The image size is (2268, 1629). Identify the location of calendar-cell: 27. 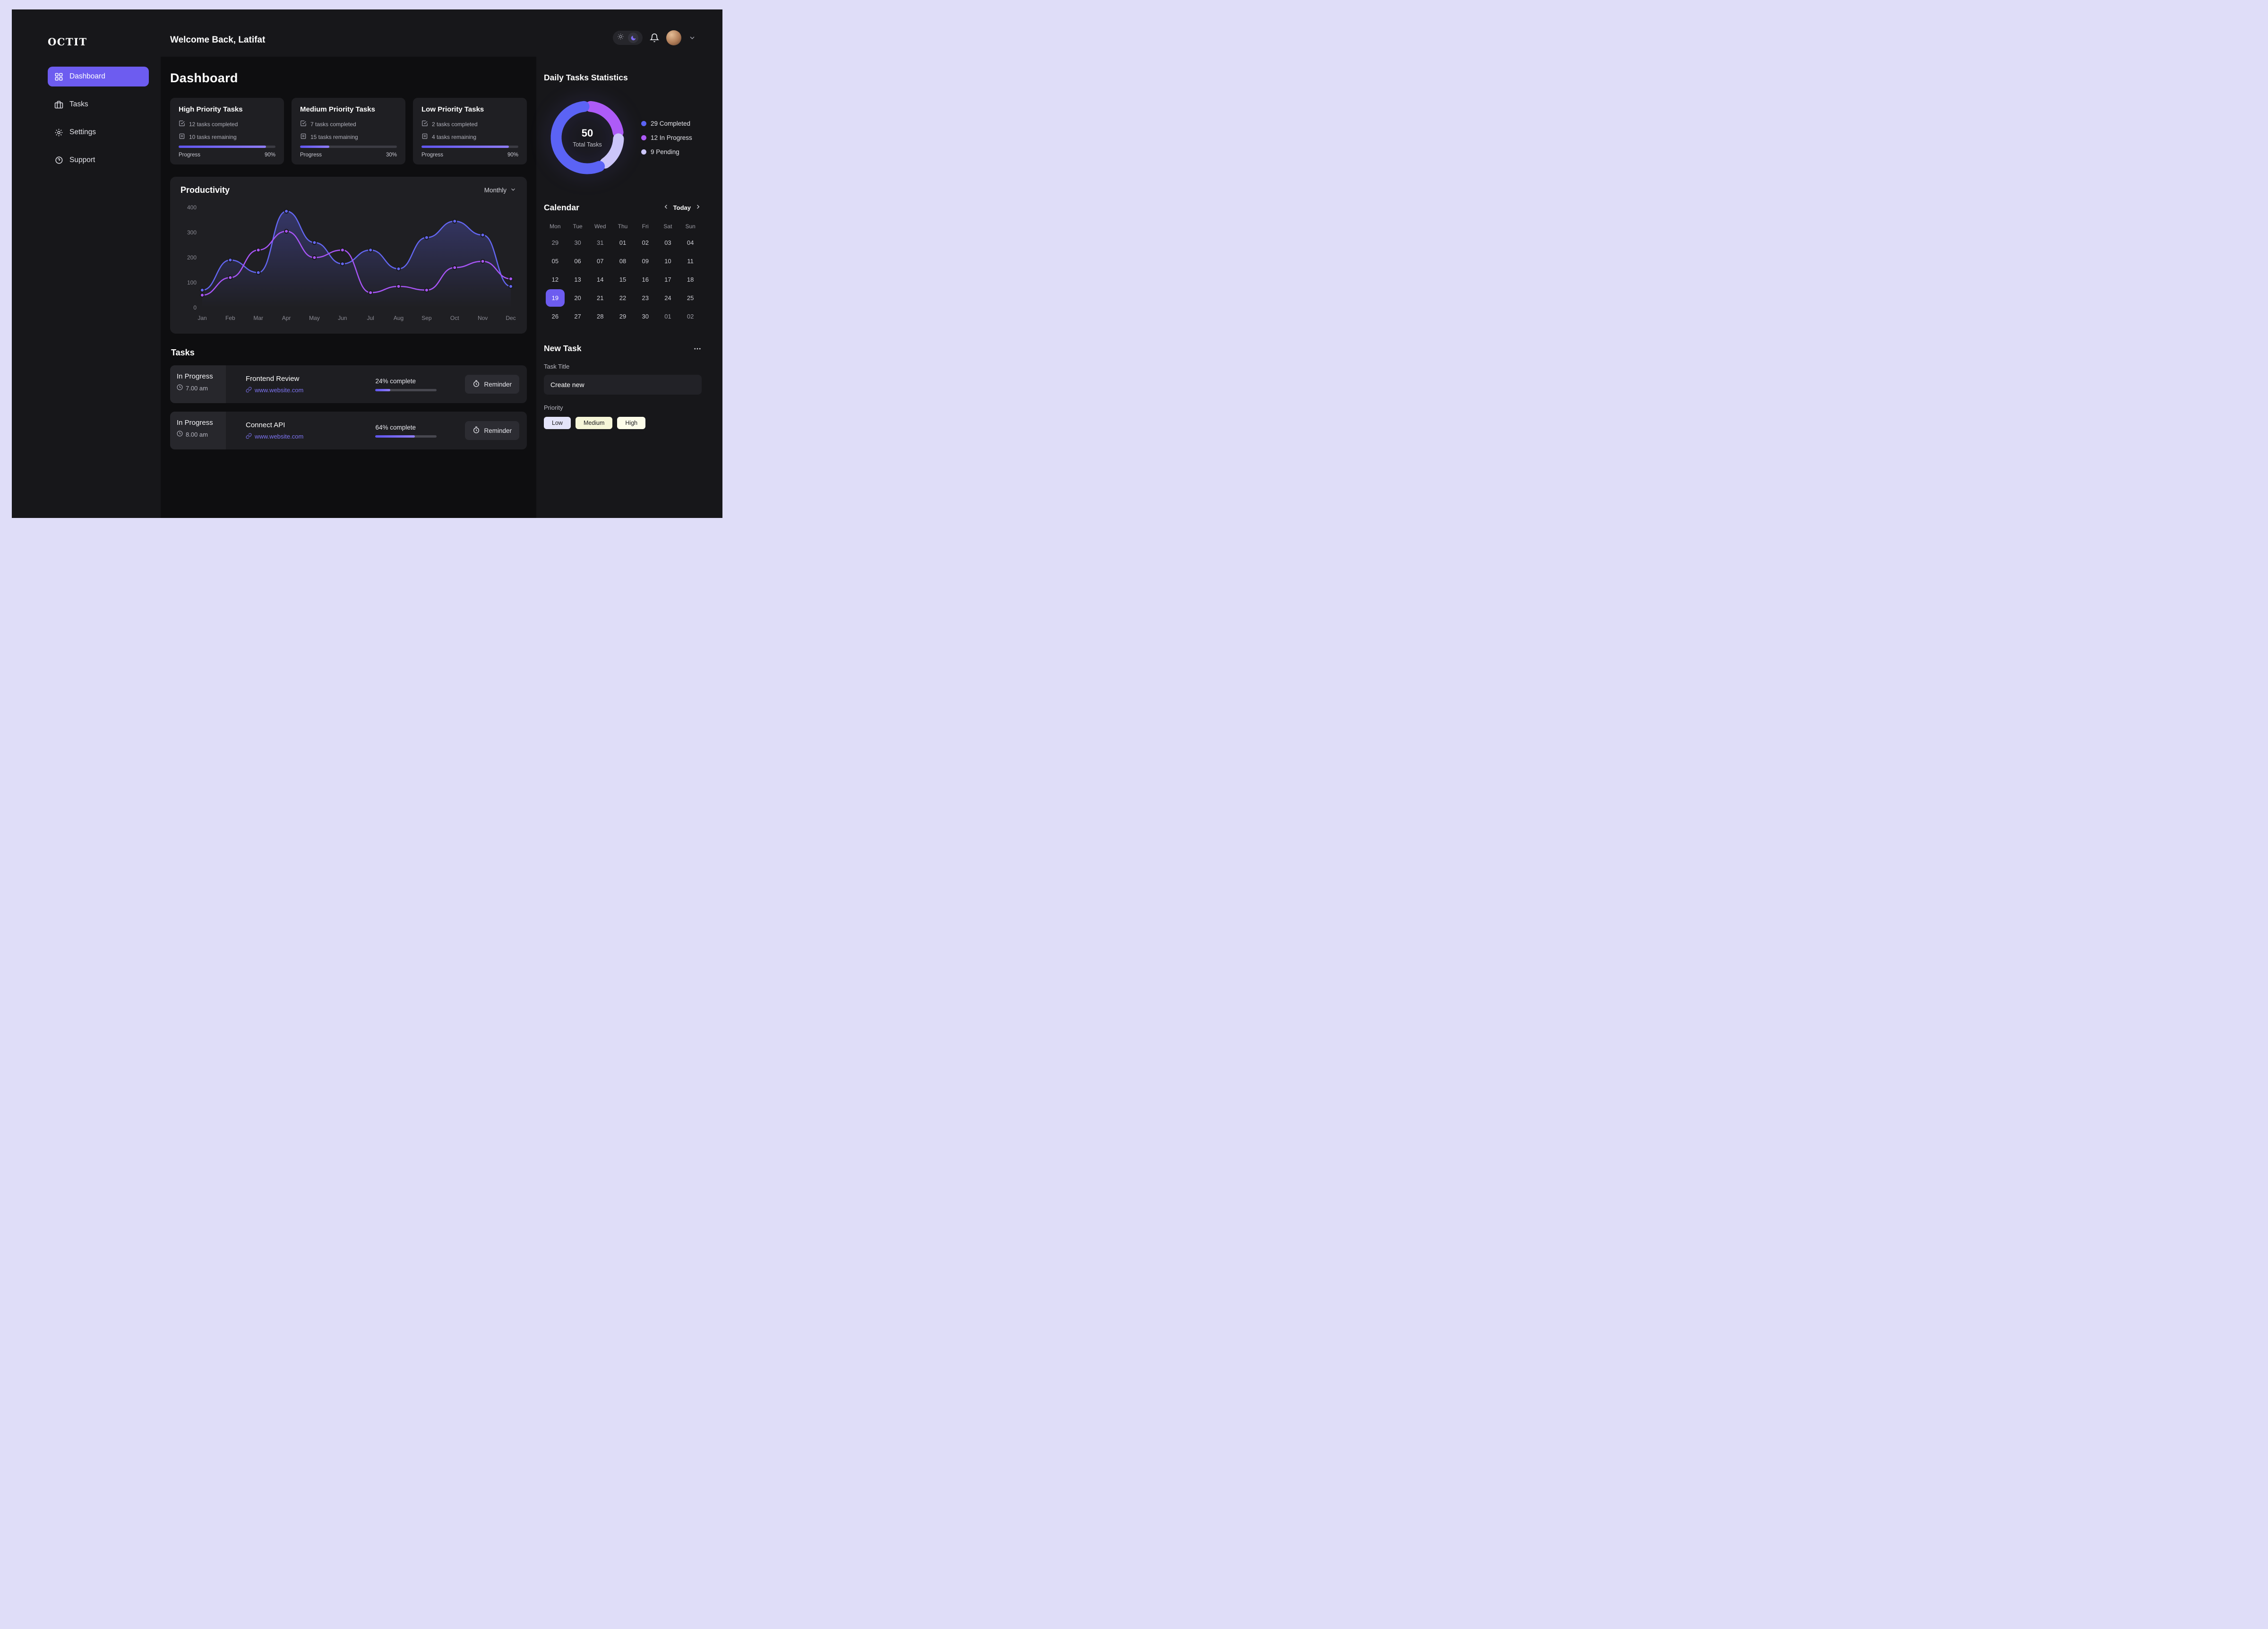
(577, 316).